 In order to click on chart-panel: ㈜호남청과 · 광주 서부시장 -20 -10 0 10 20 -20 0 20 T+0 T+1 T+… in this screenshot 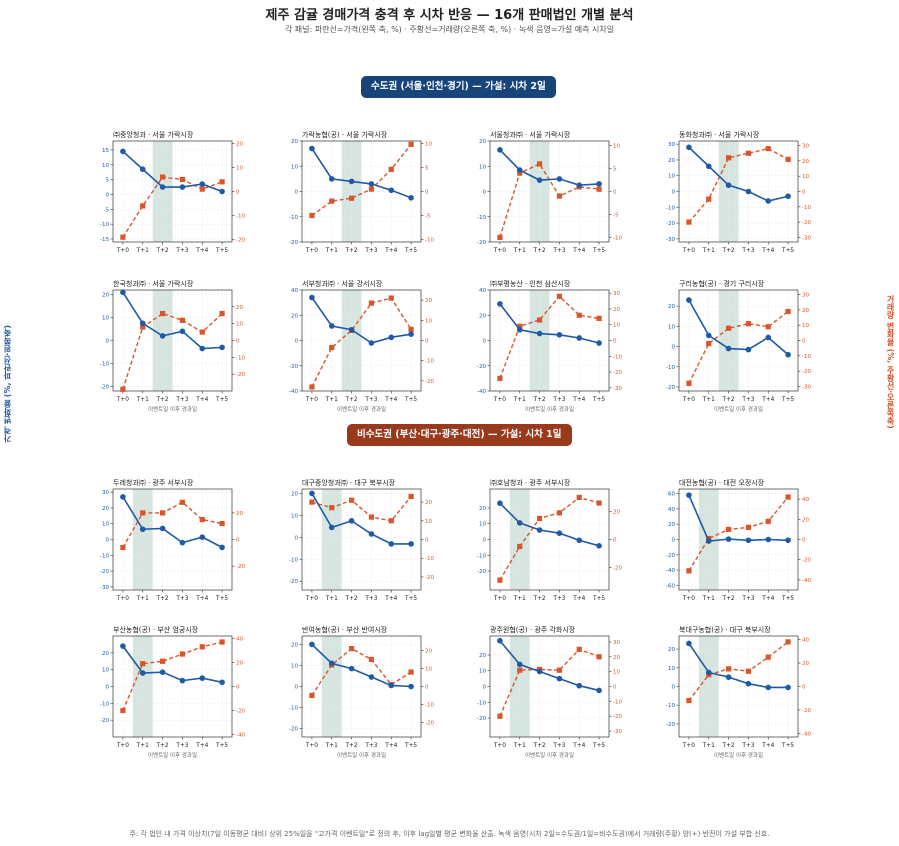, I will do `click(549, 540)`.